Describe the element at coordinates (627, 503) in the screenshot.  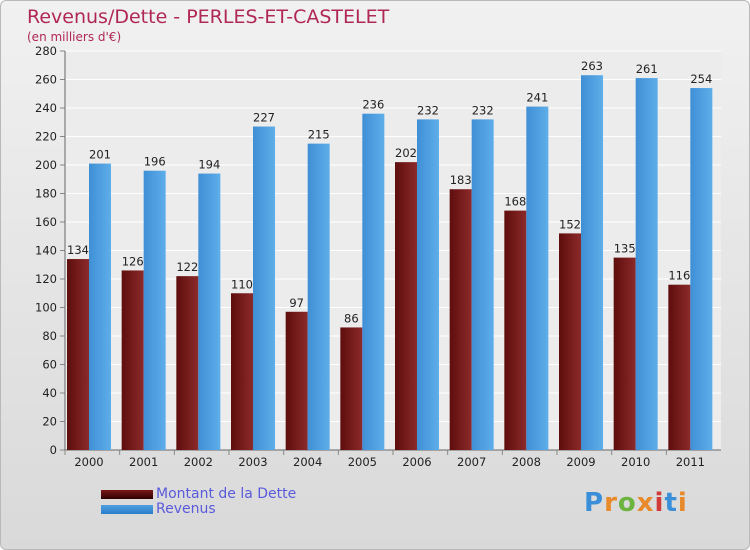
I see `logo-letter: o` at that location.